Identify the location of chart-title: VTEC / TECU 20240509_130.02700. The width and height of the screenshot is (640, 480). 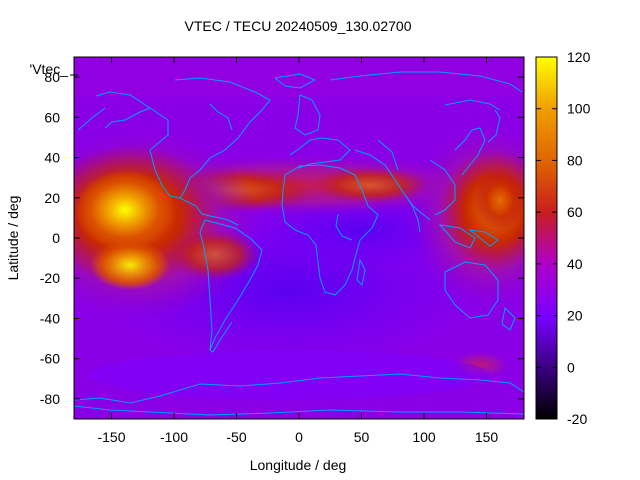
(297, 26).